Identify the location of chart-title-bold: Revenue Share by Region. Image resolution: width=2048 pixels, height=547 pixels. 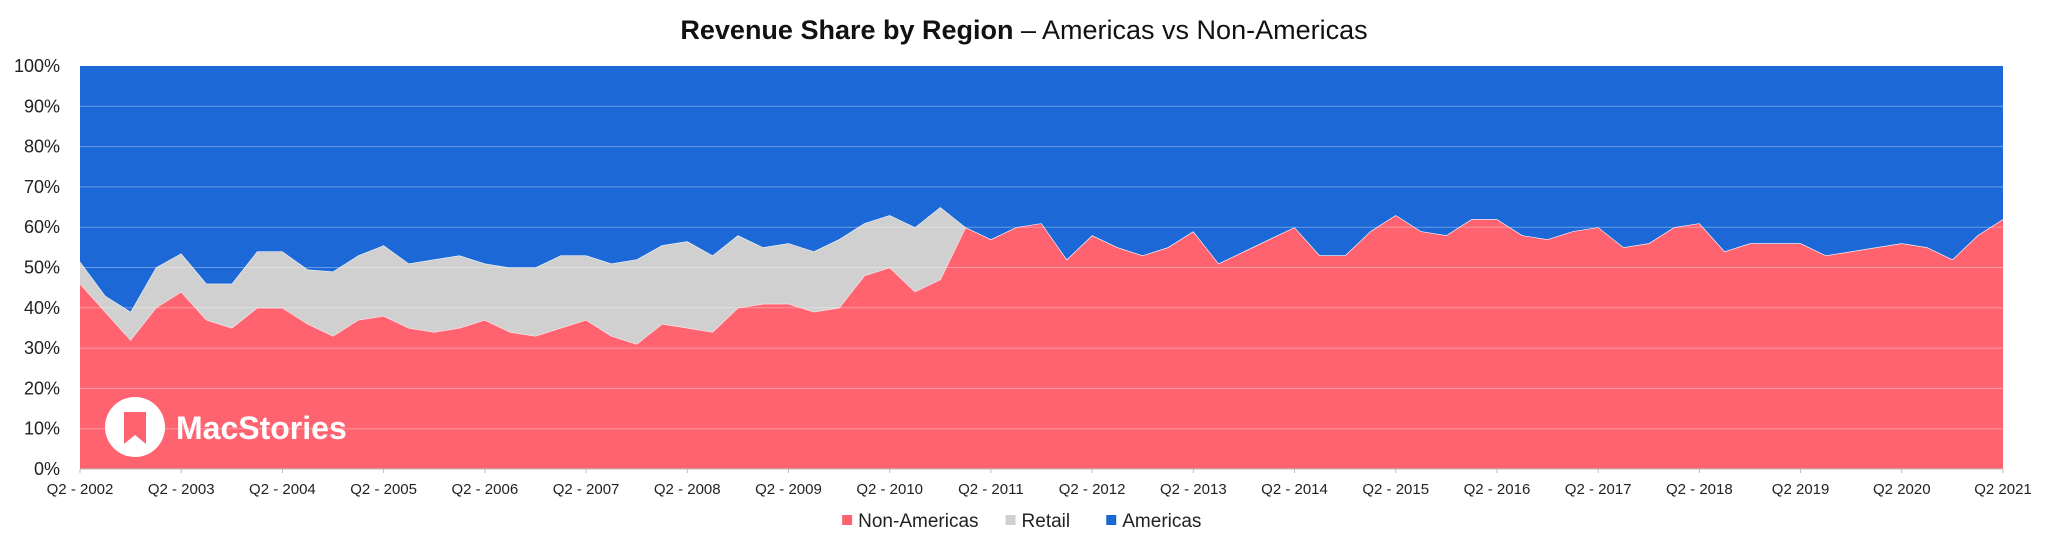
(846, 30).